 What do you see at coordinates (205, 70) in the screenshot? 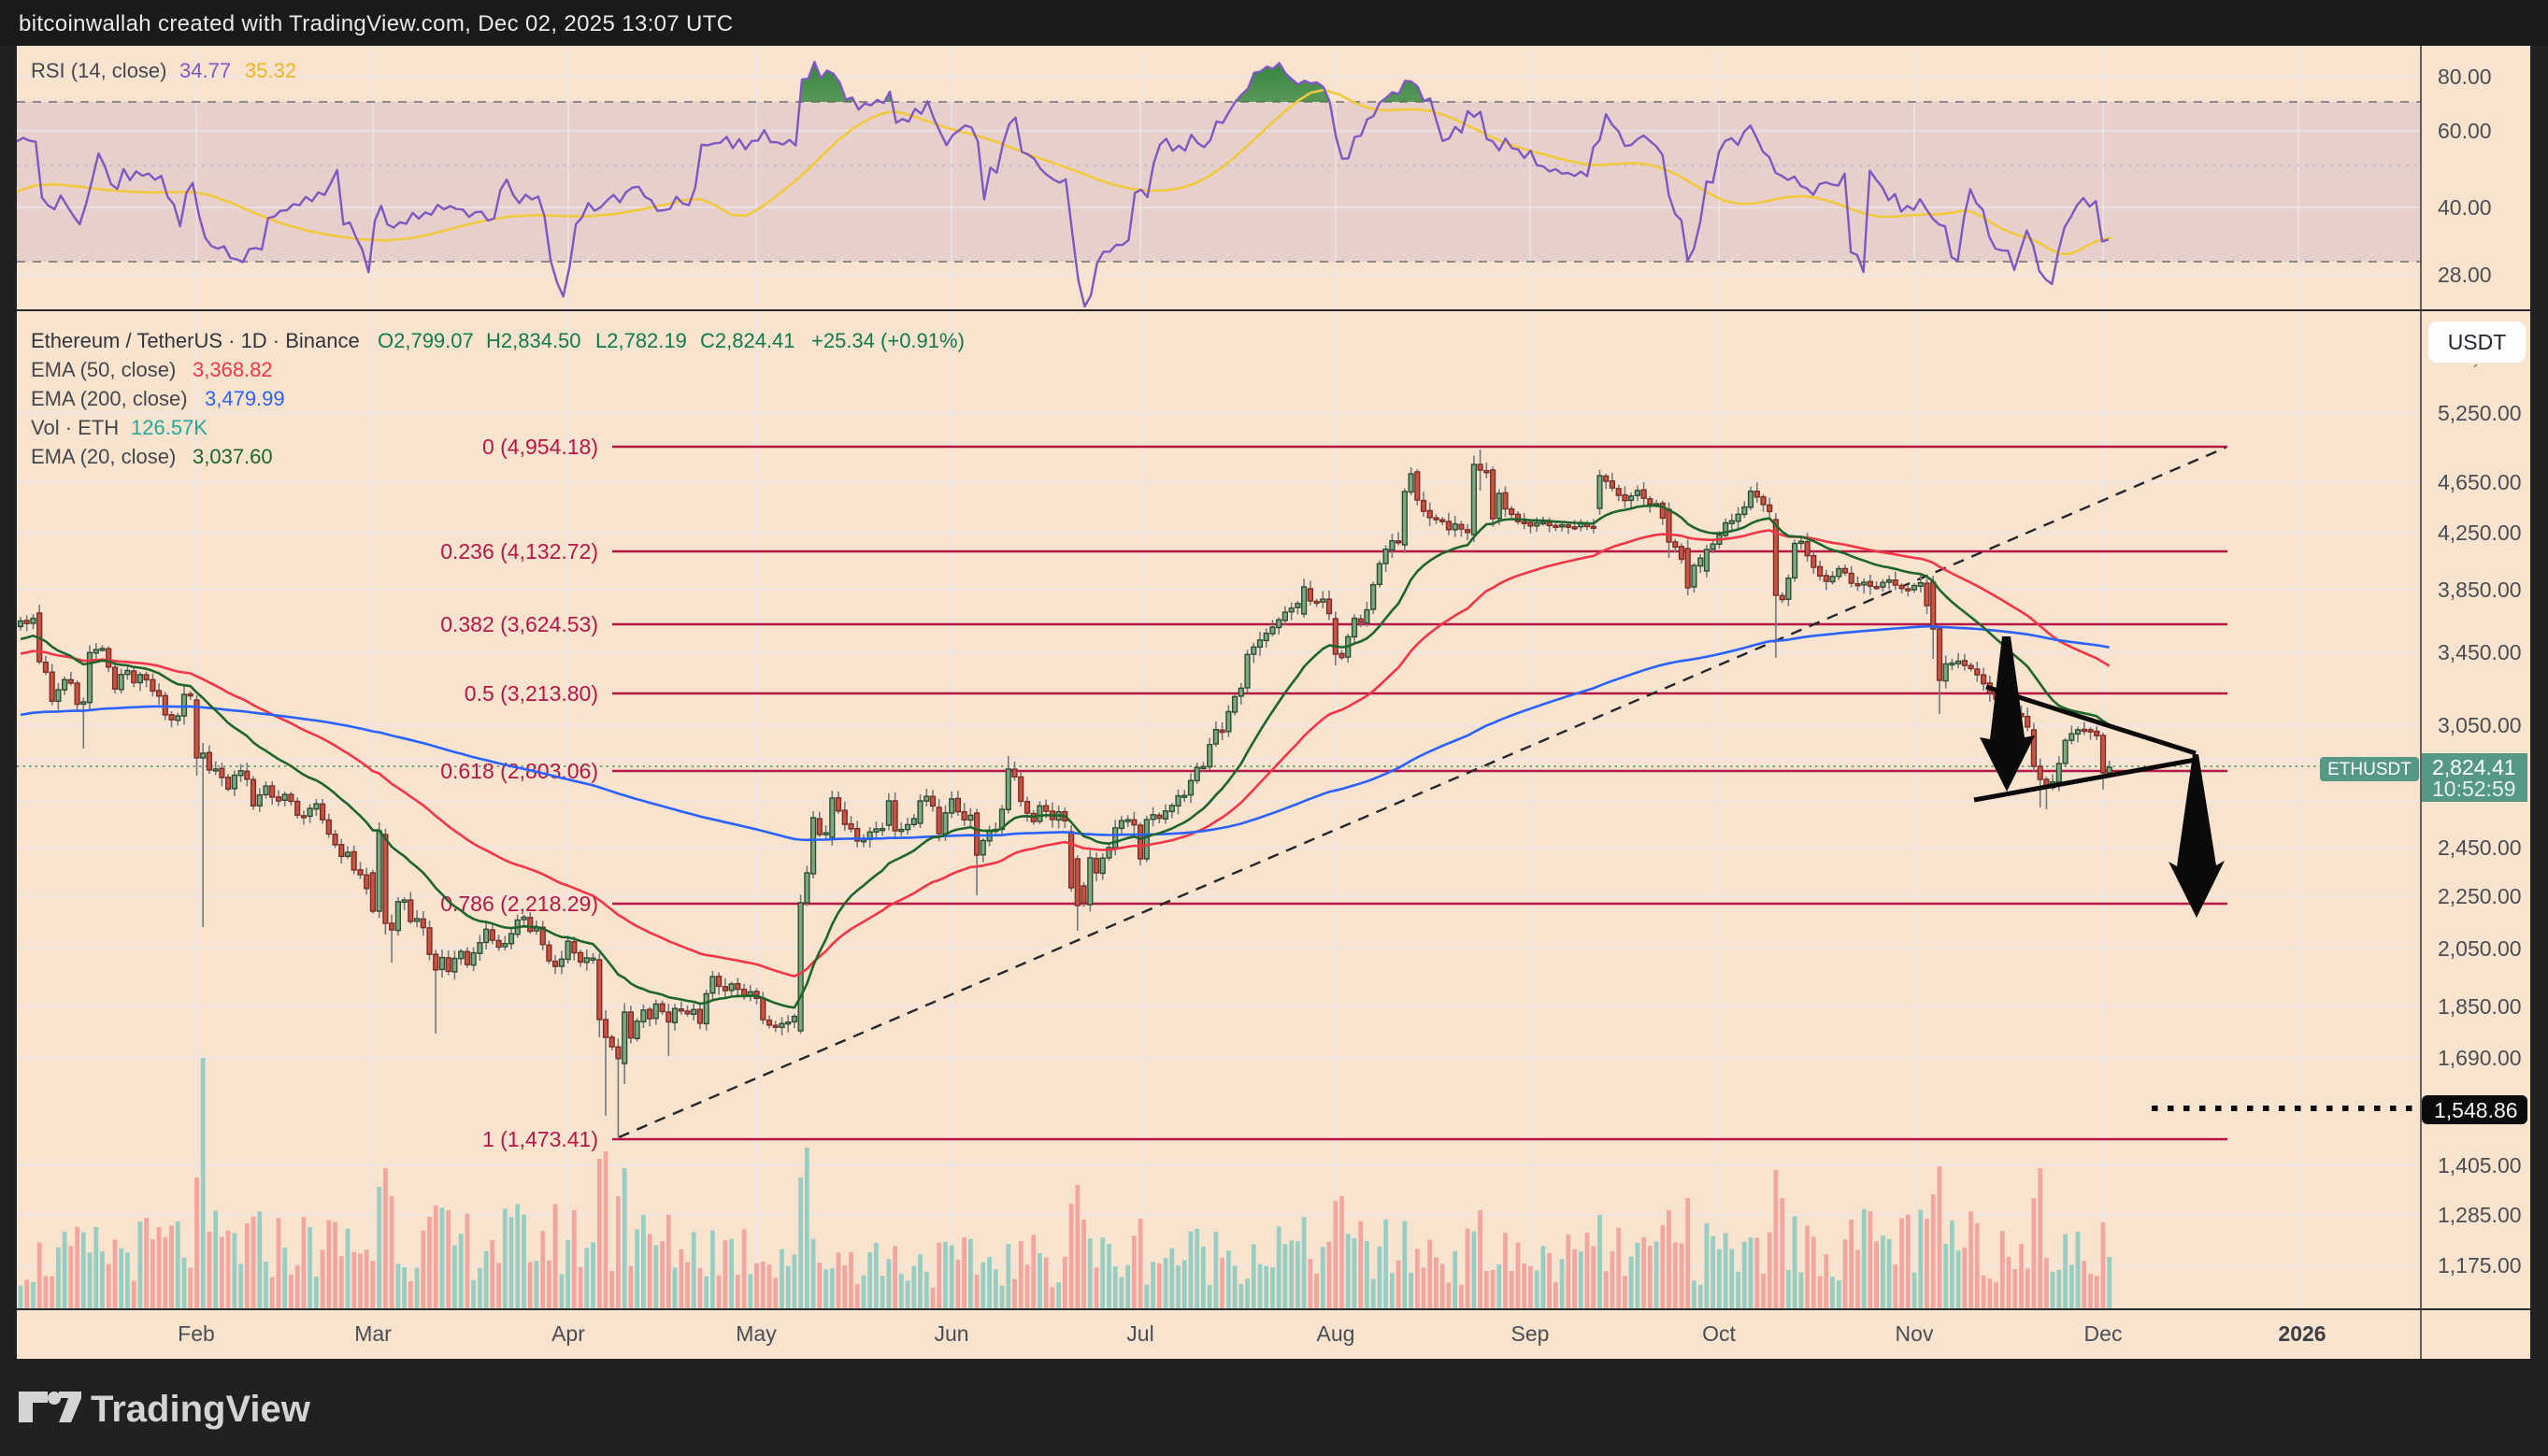
I see `svg-text: 34.77` at bounding box center [205, 70].